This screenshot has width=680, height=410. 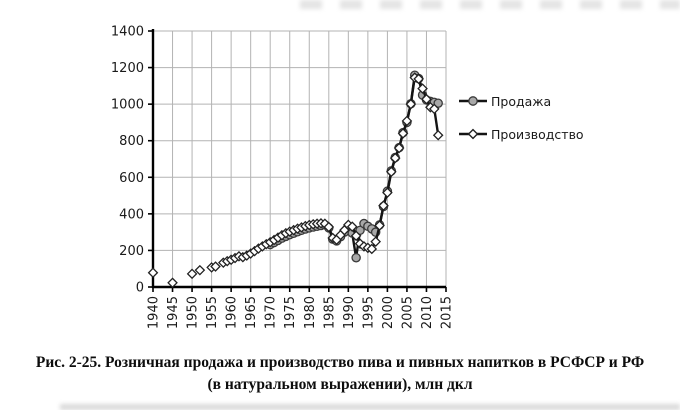 What do you see at coordinates (131, 141) in the screenshot?
I see `svg-text: 800` at bounding box center [131, 141].